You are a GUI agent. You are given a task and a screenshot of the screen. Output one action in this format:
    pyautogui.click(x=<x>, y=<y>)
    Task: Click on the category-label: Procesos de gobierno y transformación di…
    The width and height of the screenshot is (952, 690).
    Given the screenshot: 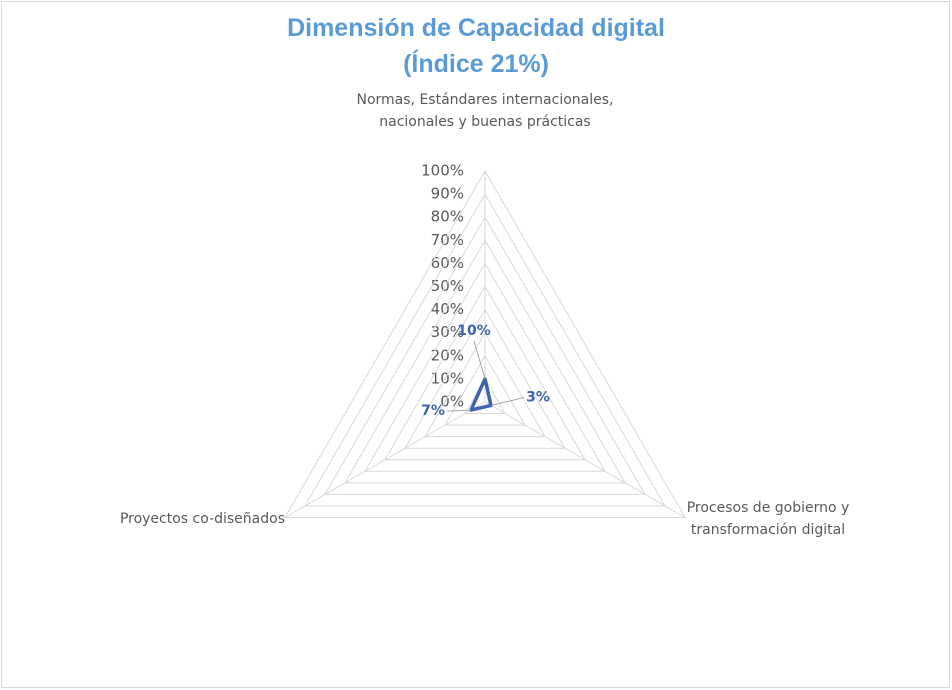 What is the action you would take?
    pyautogui.click(x=768, y=519)
    